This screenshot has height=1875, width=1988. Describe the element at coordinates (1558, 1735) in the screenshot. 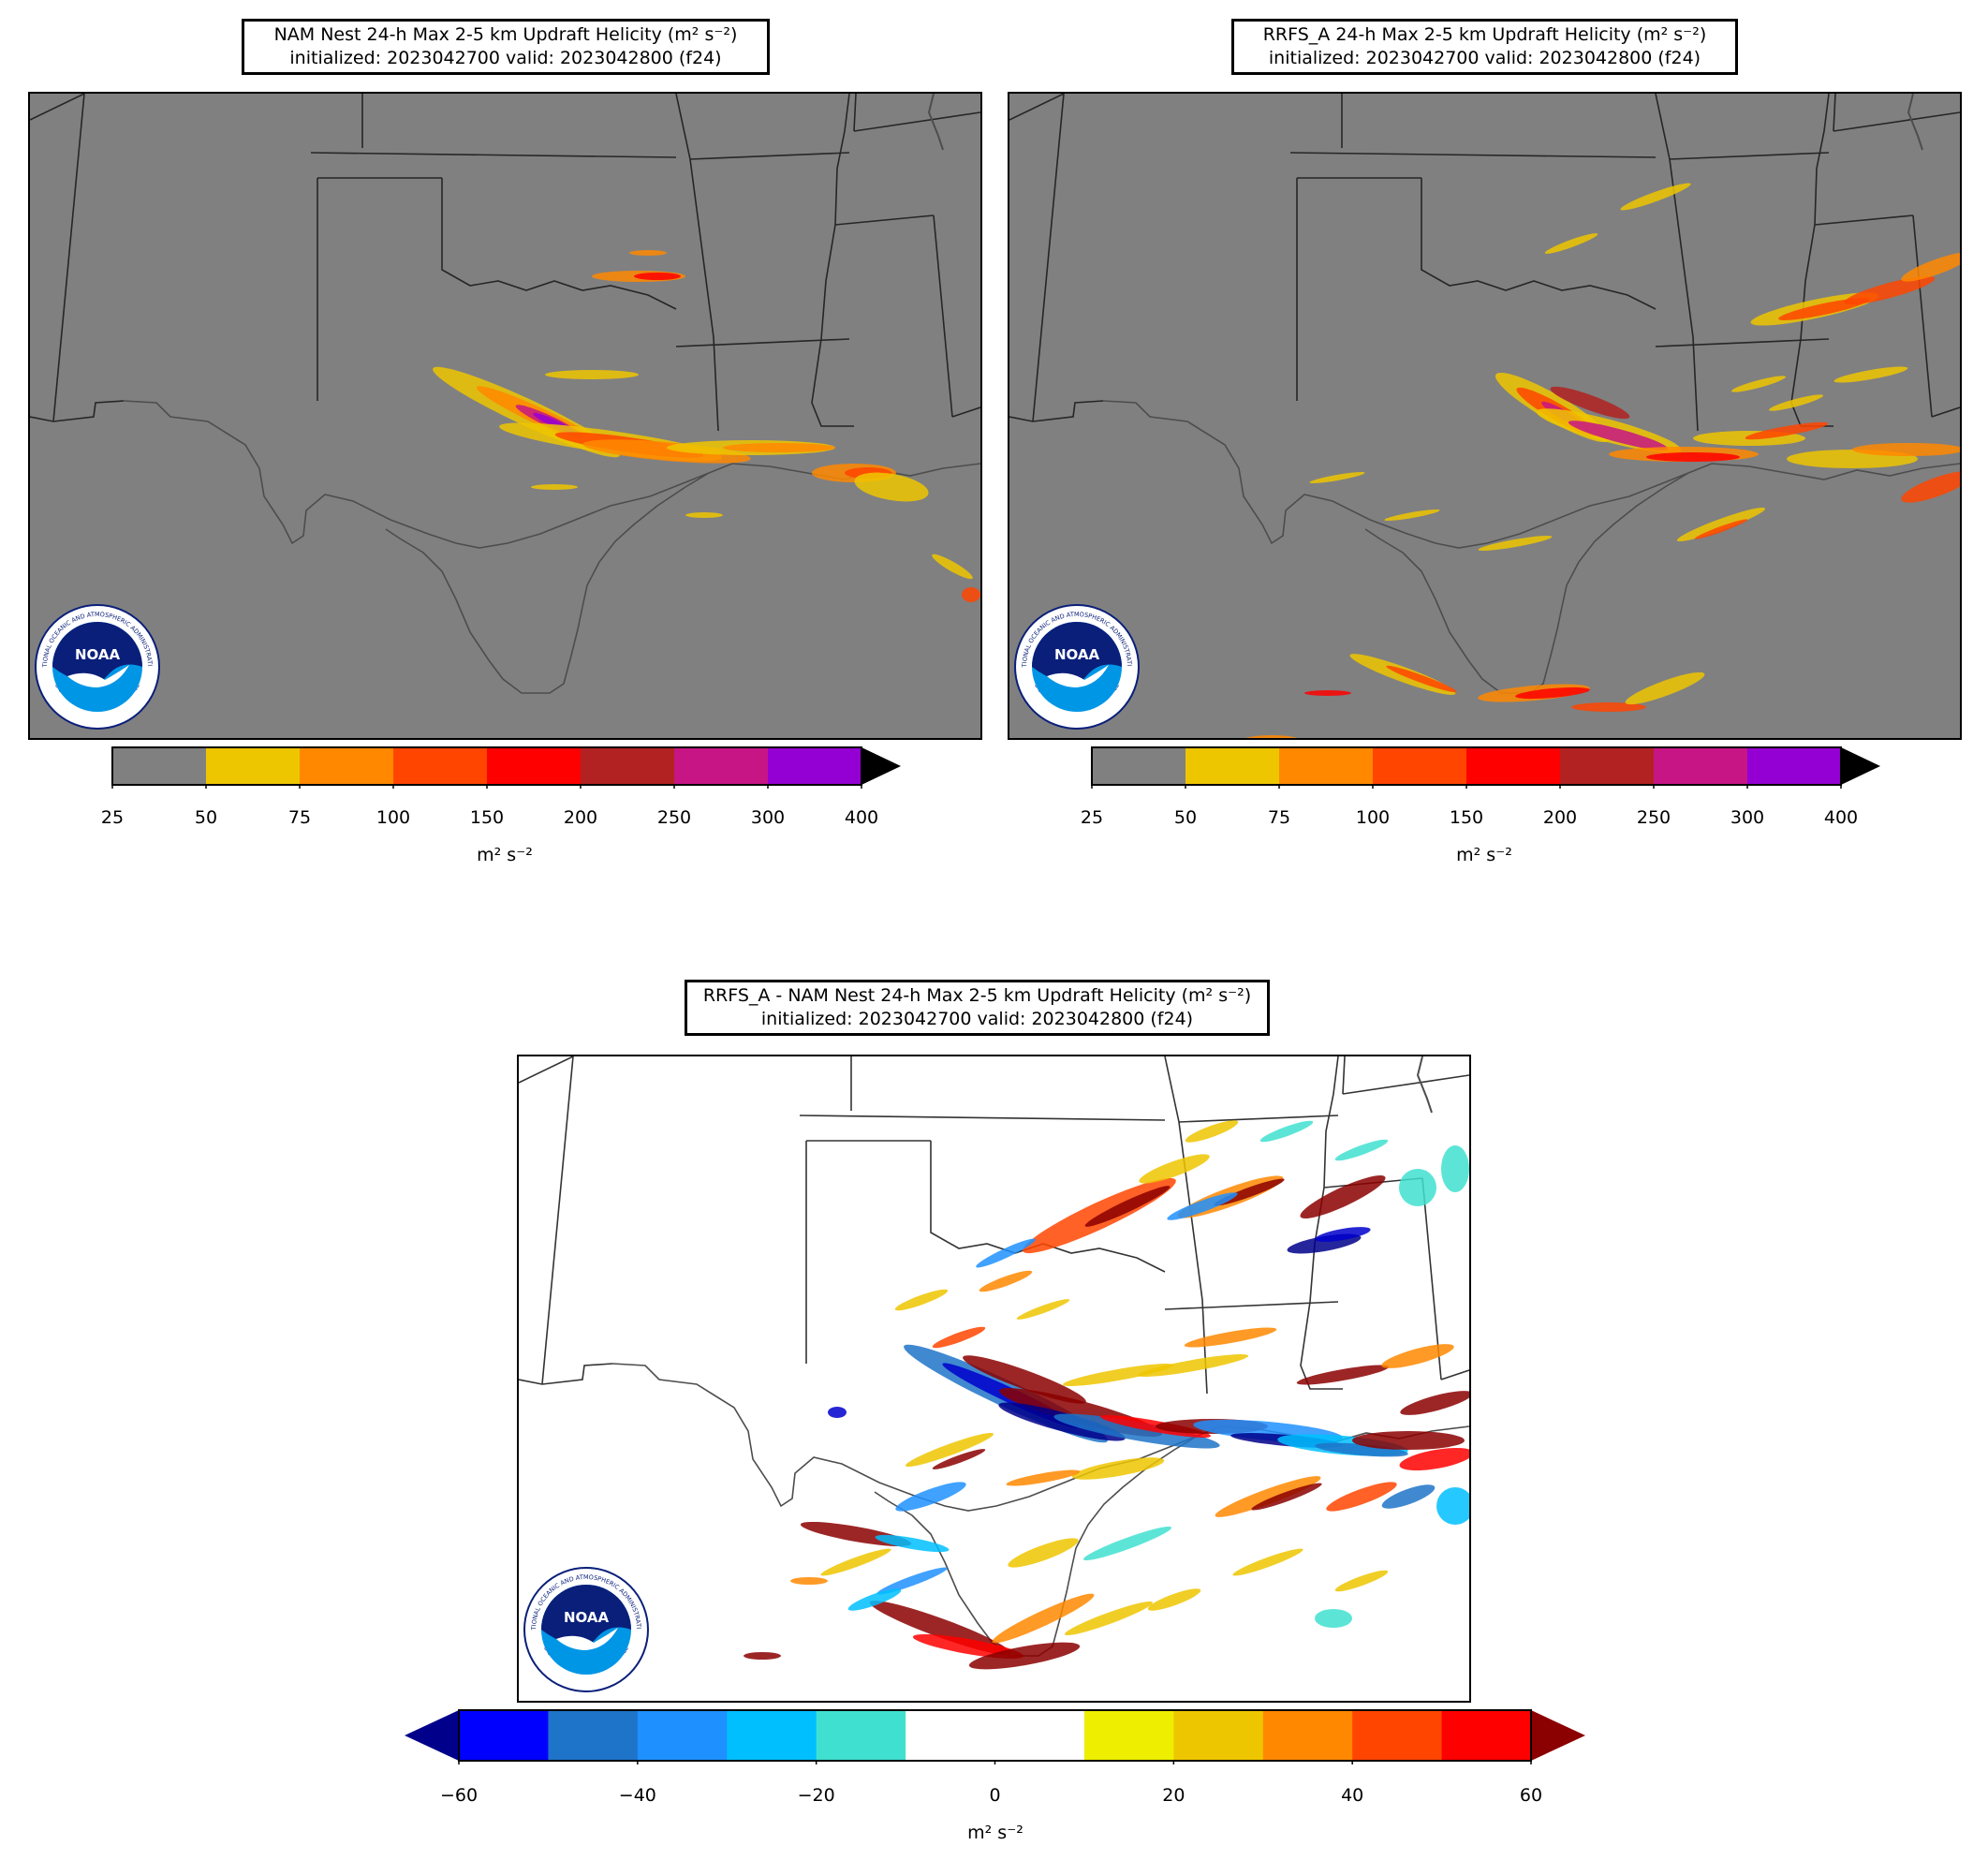

I see `colorbar-extend-arrow-high` at that location.